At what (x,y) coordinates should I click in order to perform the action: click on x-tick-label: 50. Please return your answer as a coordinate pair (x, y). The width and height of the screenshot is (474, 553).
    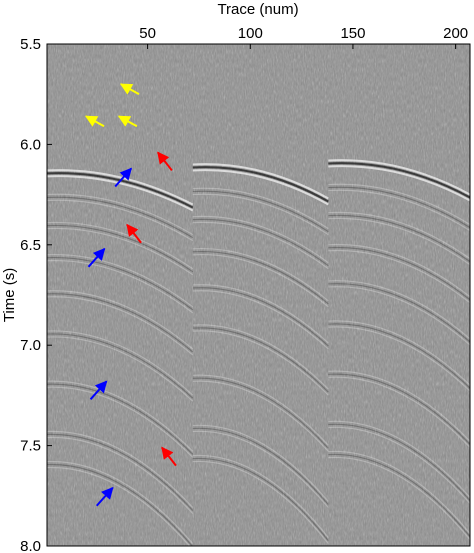
    Looking at the image, I should click on (147, 33).